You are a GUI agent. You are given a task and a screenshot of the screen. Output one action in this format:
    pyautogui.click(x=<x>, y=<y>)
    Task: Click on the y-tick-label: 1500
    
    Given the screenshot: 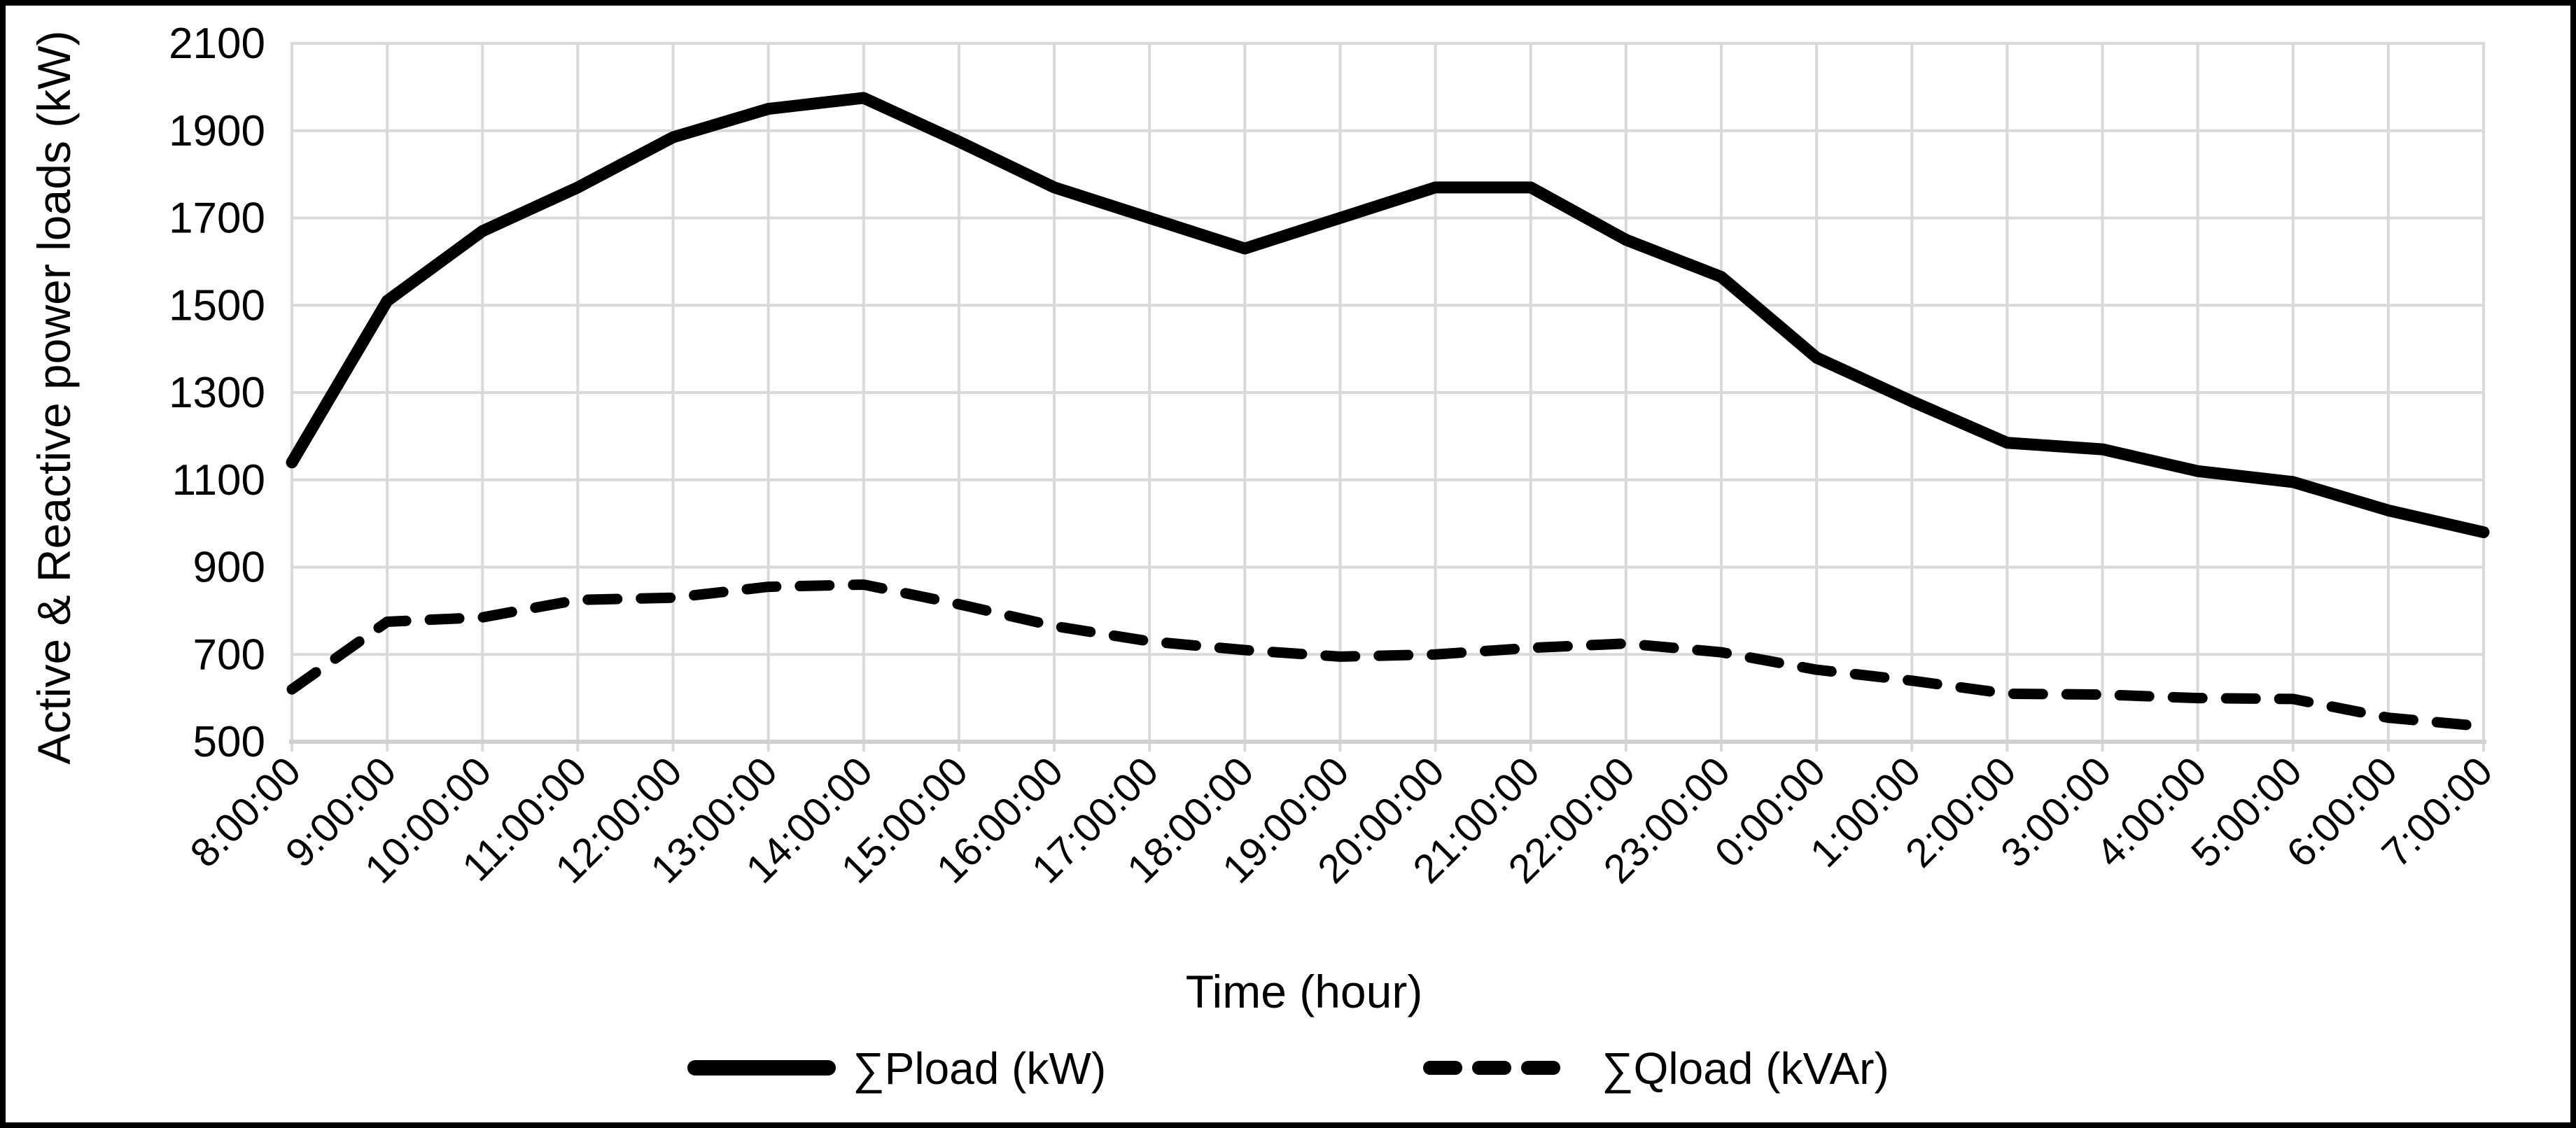 What is the action you would take?
    pyautogui.click(x=217, y=305)
    